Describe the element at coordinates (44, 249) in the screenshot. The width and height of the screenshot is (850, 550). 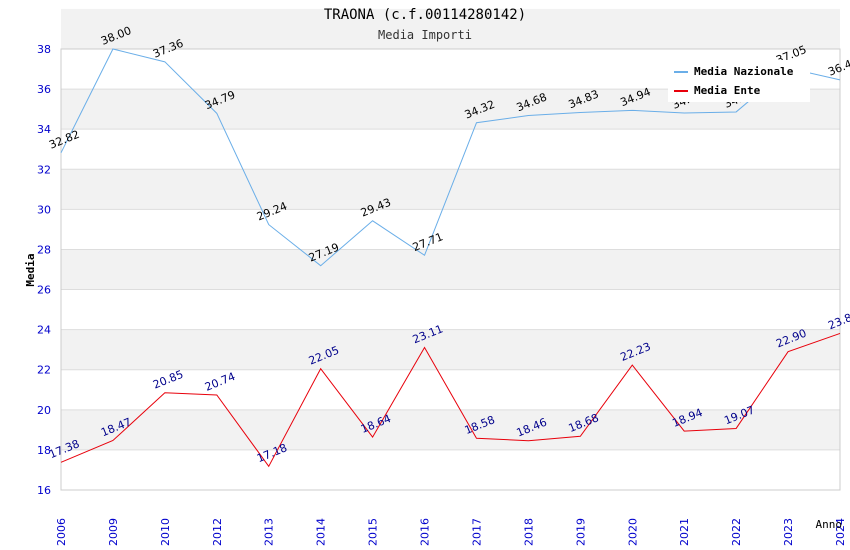
I see `y-tick-label: 28` at that location.